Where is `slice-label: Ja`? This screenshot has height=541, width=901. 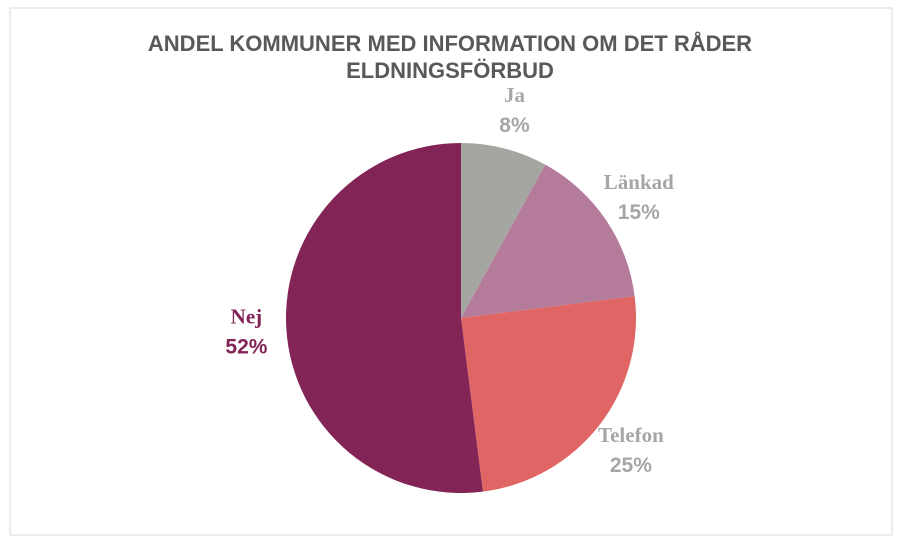
slice-label: Ja is located at coordinates (515, 95).